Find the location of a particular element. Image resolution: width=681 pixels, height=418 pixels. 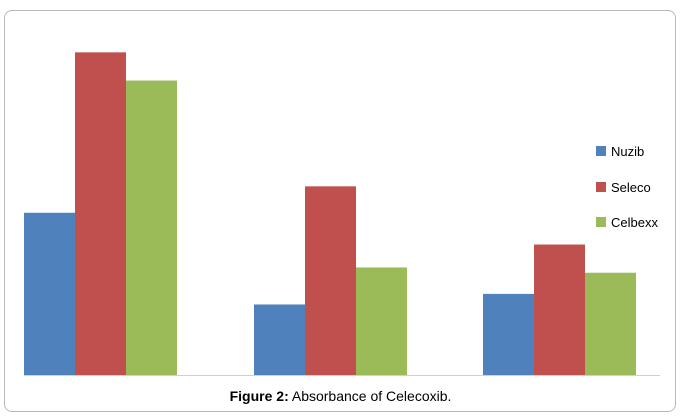

figure-caption: Figure 2: Absorbance of Celecoxib. is located at coordinates (340, 396).